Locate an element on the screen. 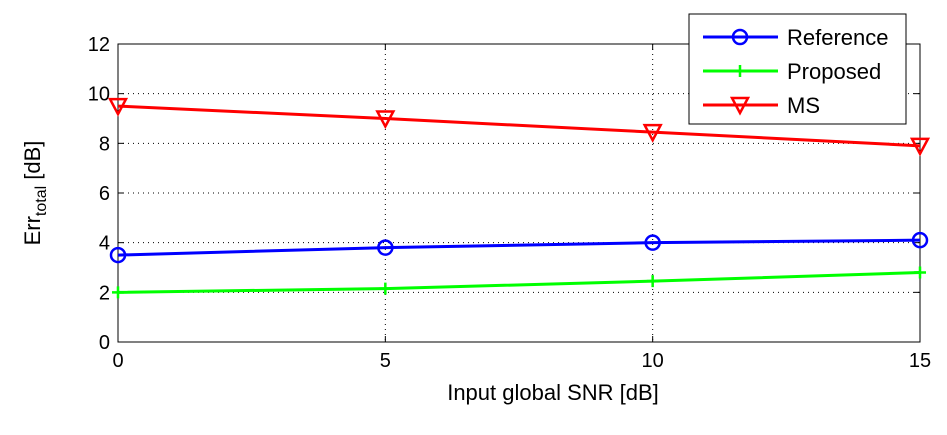  y-tick-label: 12 is located at coordinates (99, 45).